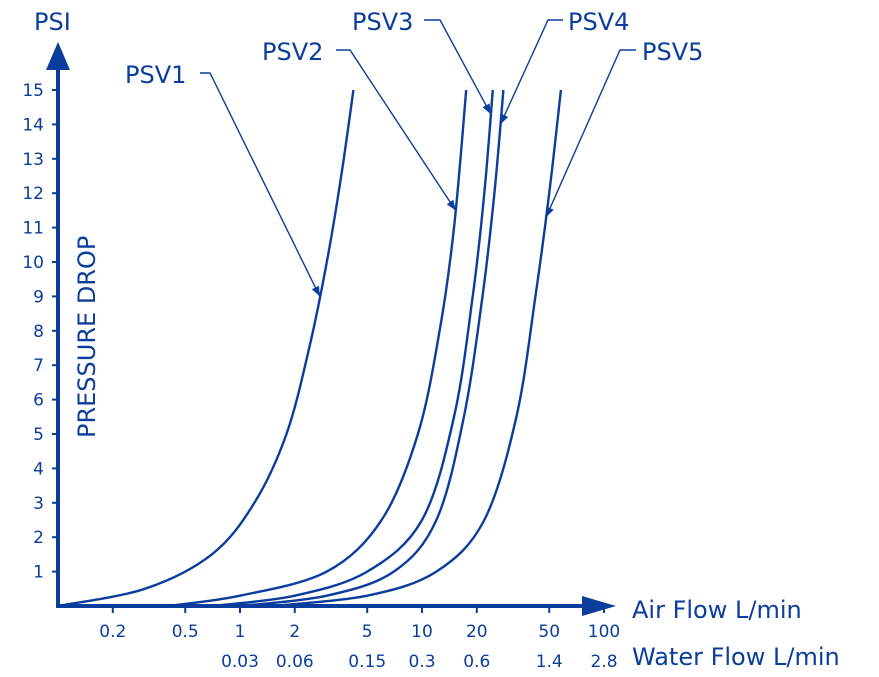 This screenshot has height=677, width=879. Describe the element at coordinates (38, 538) in the screenshot. I see `y-tick-label: 2` at that location.